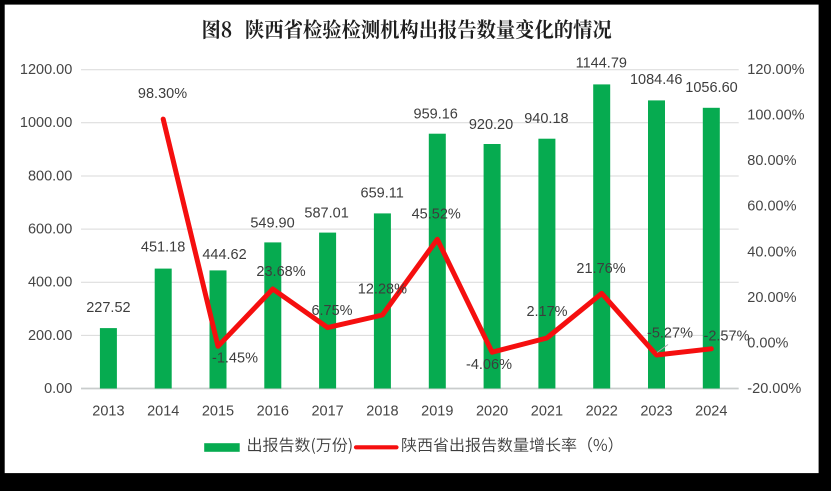 The height and width of the screenshot is (491, 831). Describe the element at coordinates (656, 80) in the screenshot. I see `svg-text: 1084.46` at that location.